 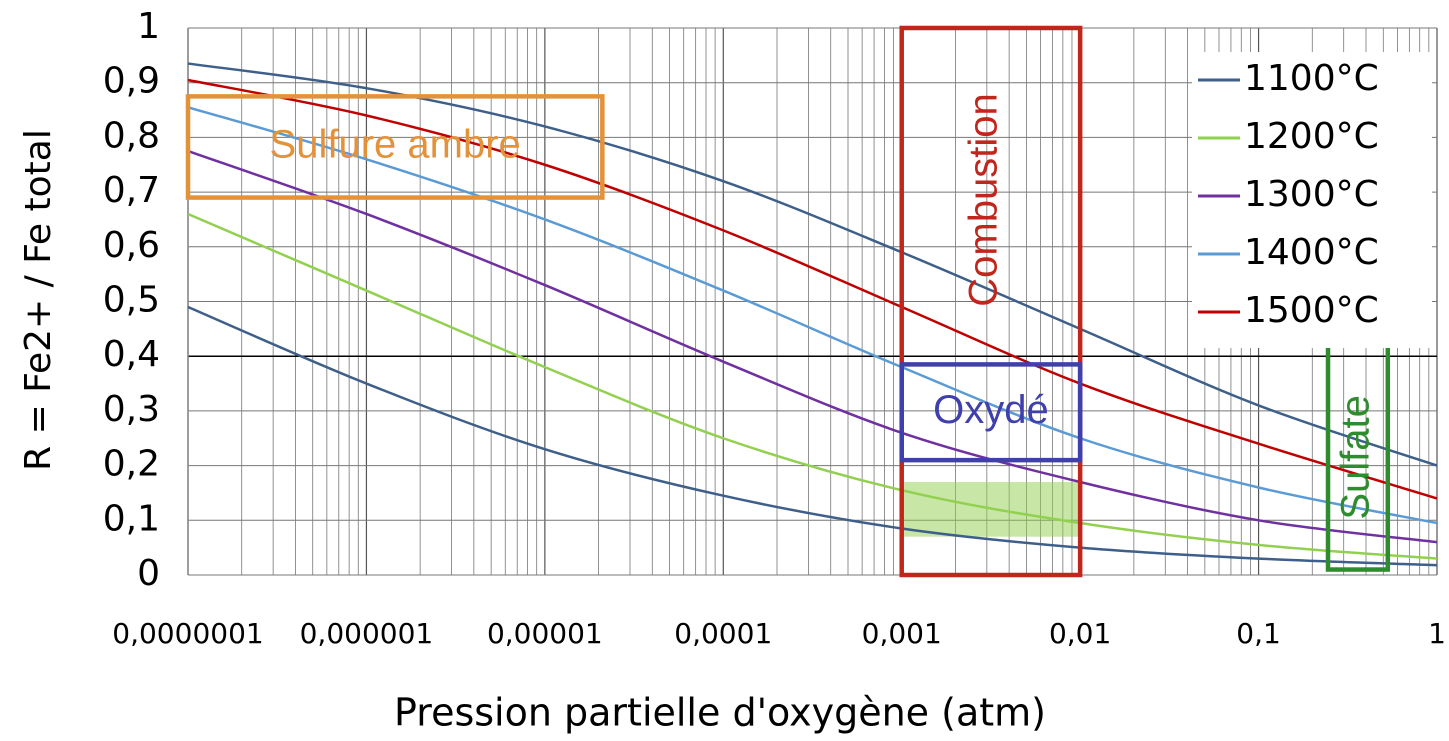 I want to click on x-tick-label: 0,00001, so click(x=545, y=633).